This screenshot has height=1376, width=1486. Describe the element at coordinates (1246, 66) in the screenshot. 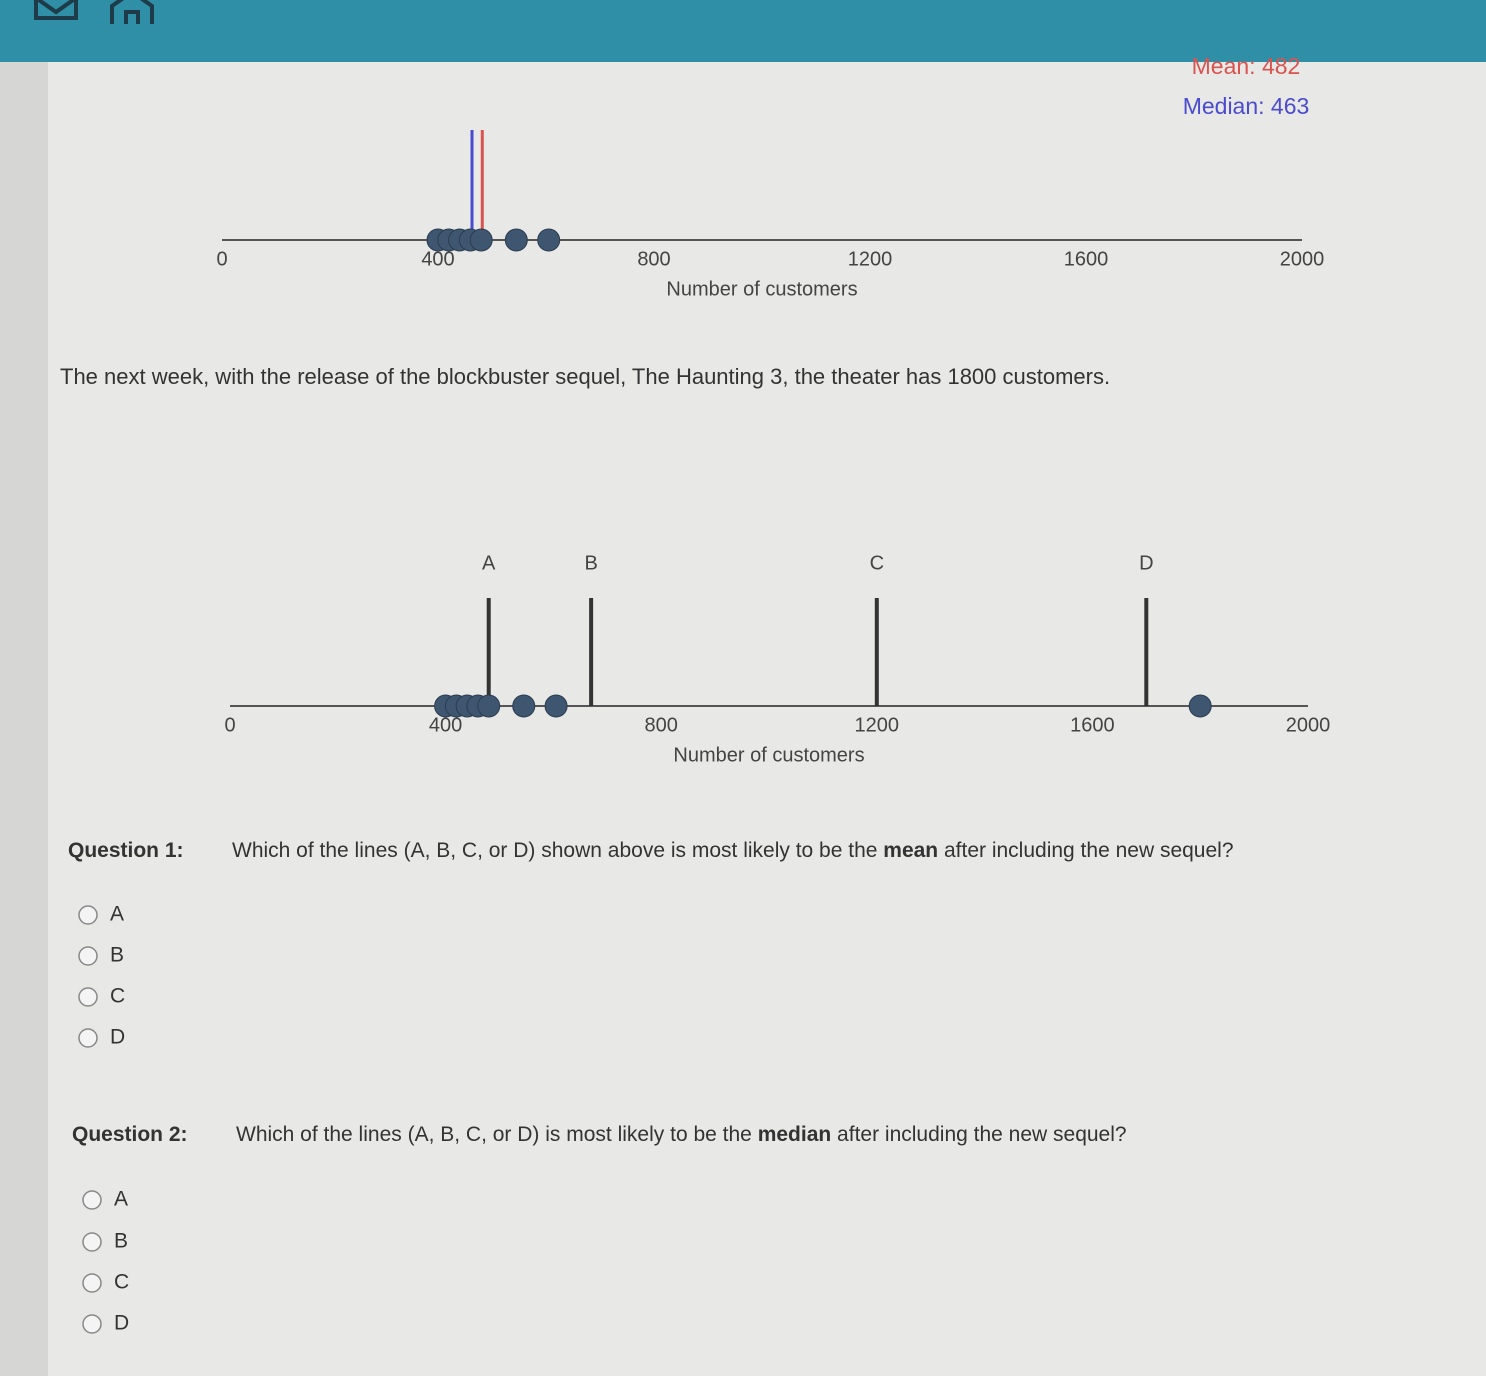

I see `reference-label: Mean: 482` at that location.